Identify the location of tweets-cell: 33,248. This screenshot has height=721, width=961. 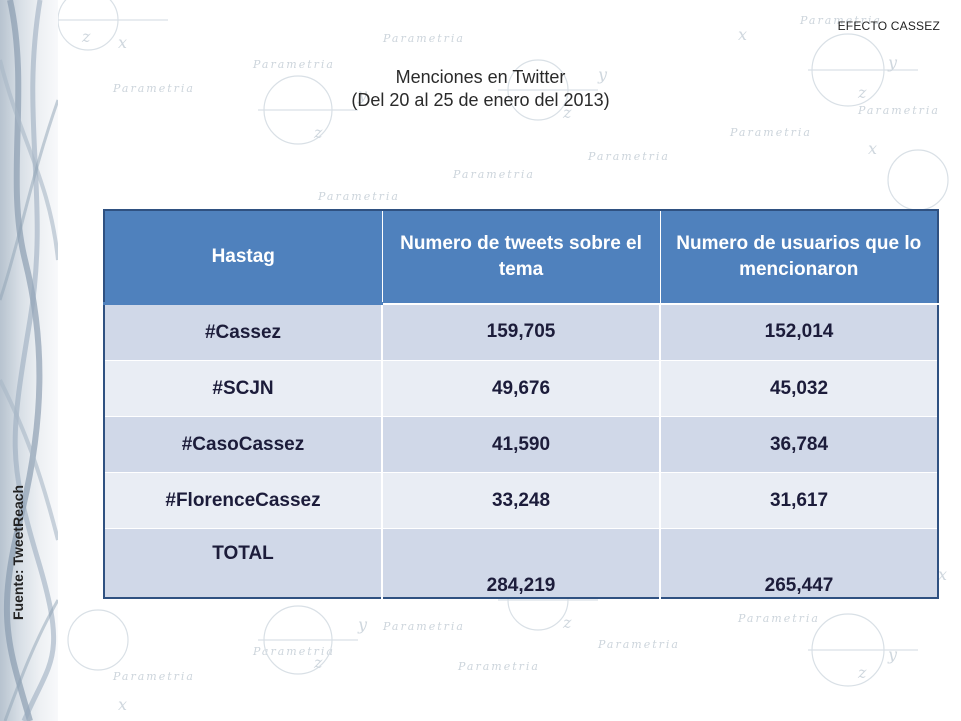
(521, 500).